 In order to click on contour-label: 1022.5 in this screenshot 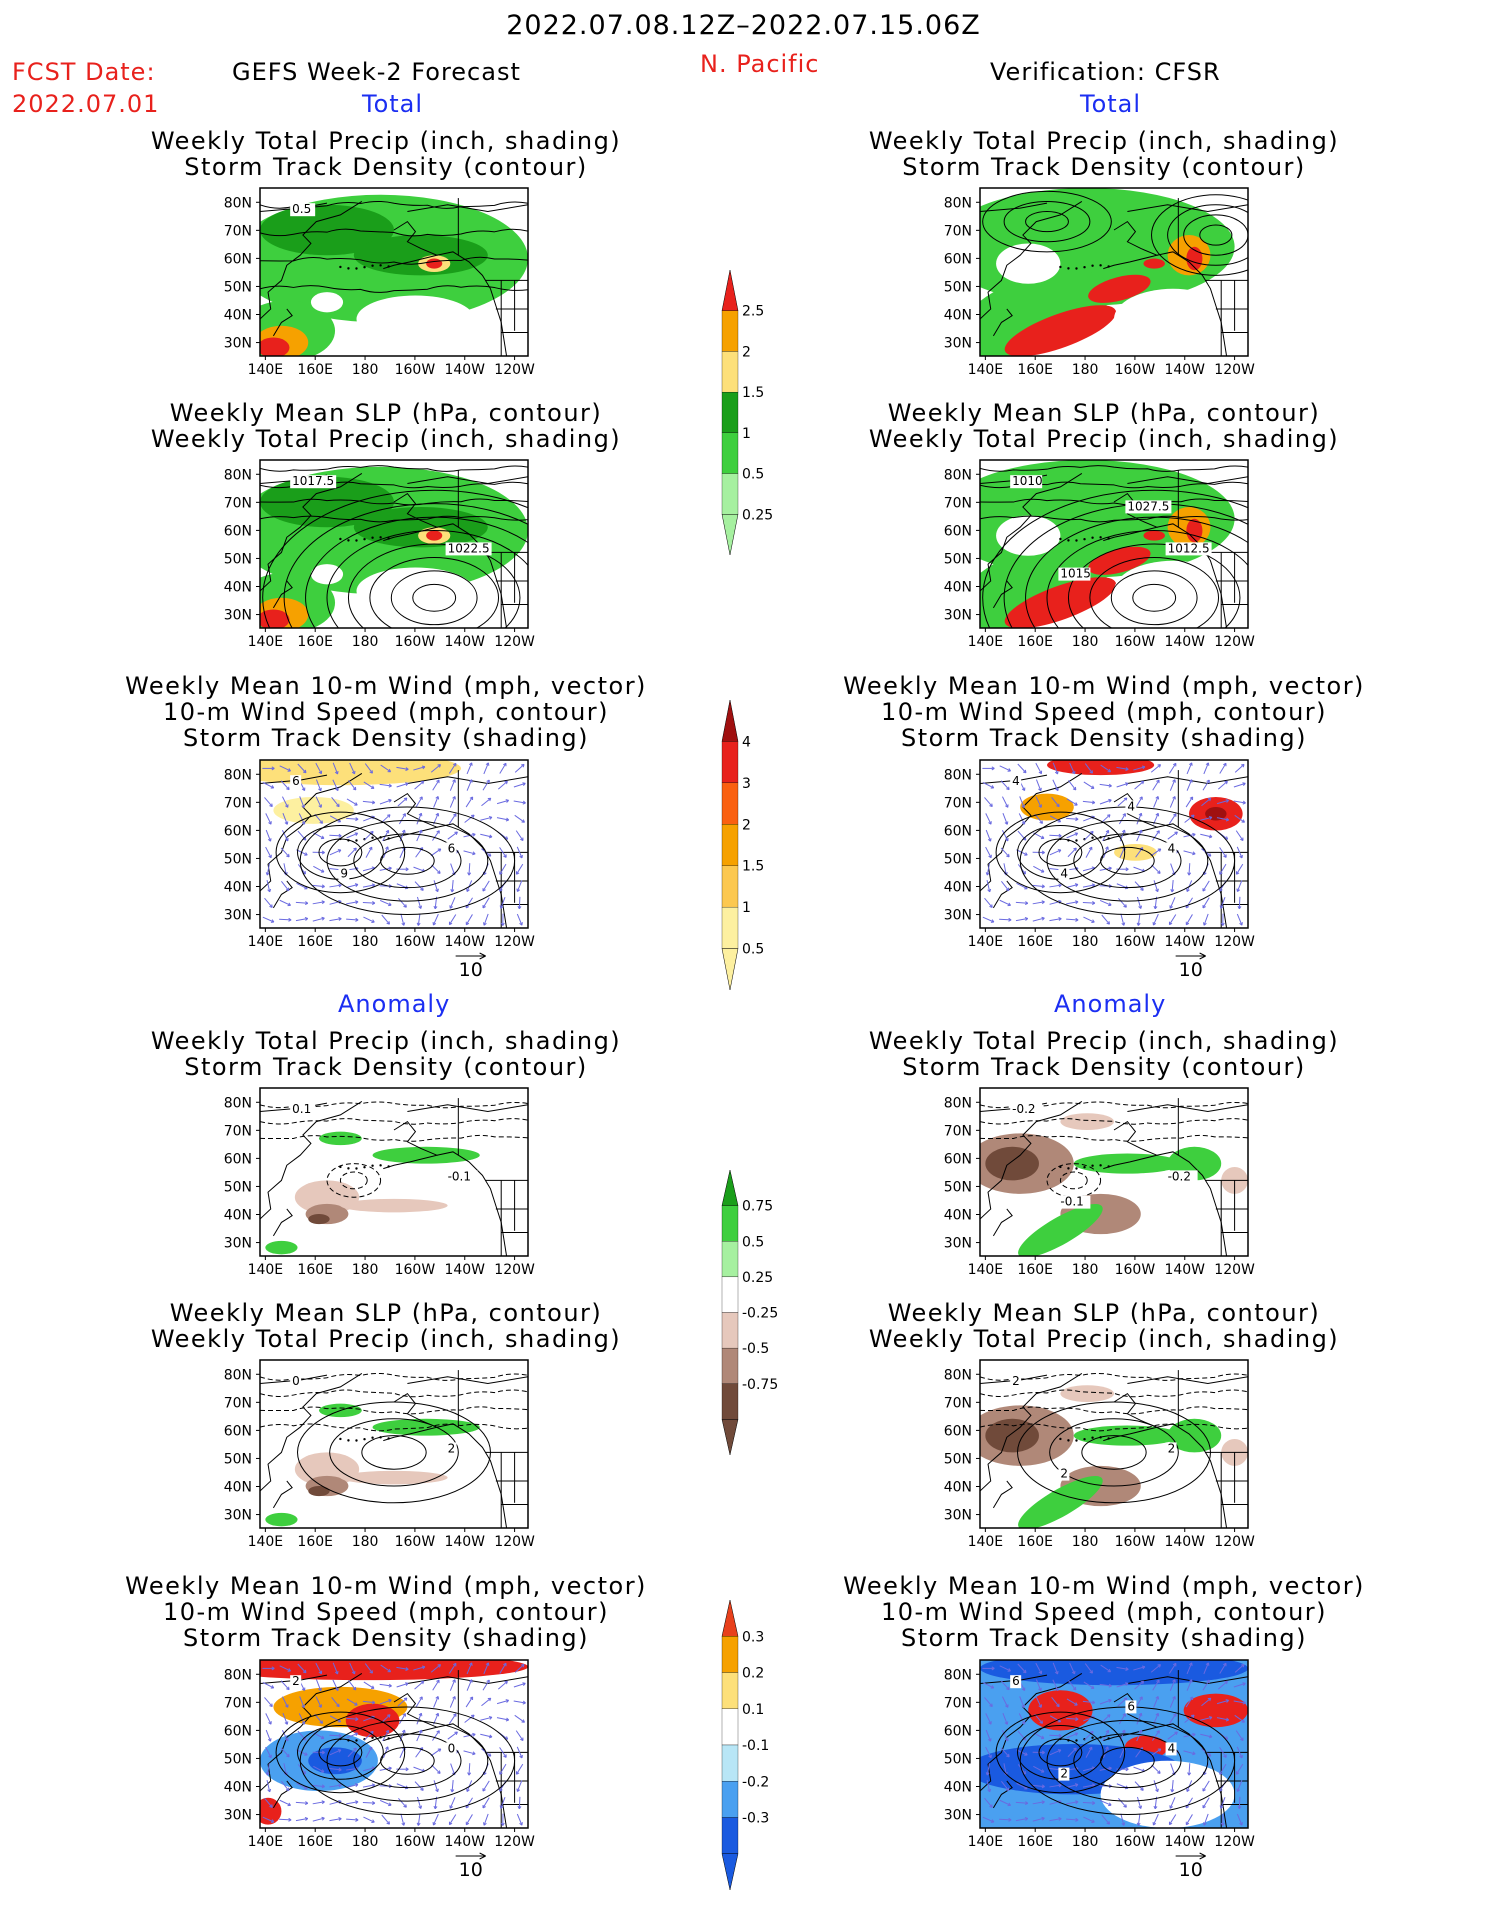, I will do `click(469, 548)`.